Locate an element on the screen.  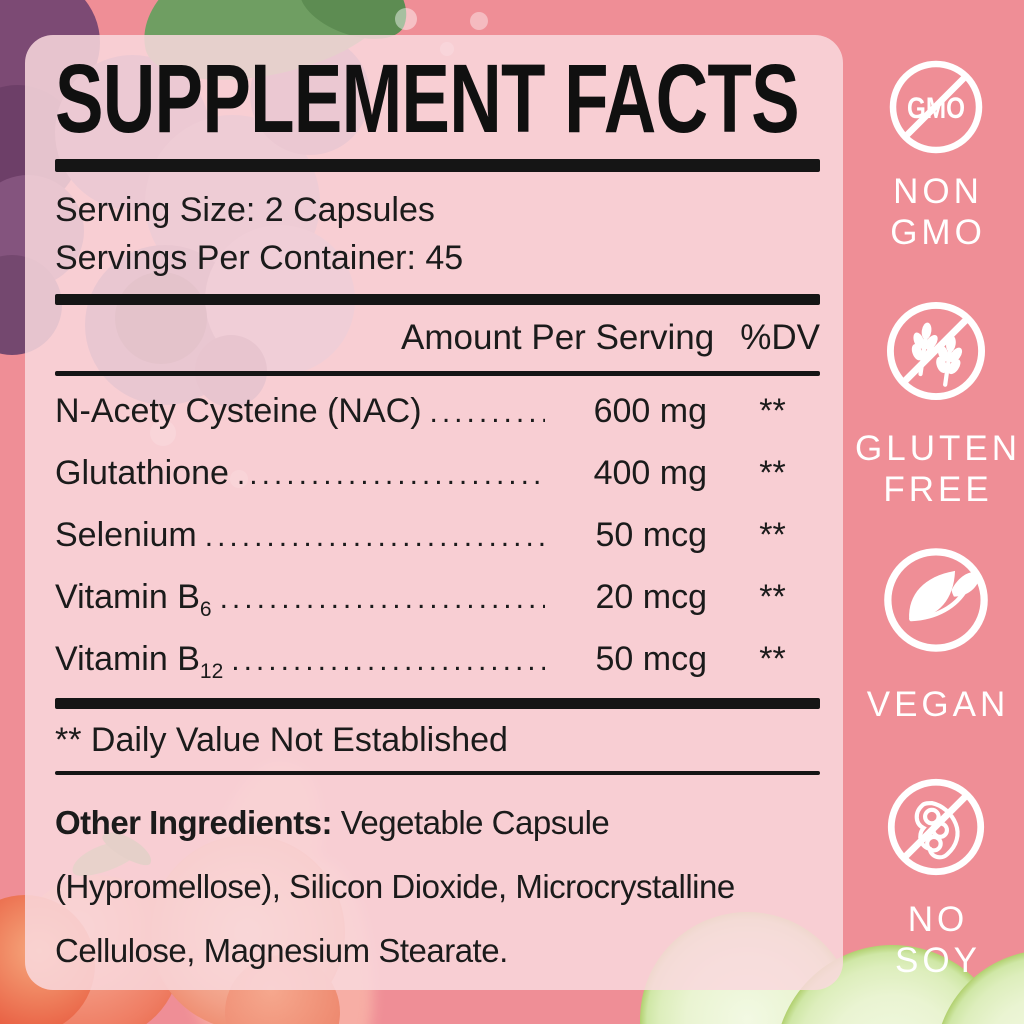
ingredient-name: N-Acety Cysteine (NAC) is located at coordinates (238, 411).